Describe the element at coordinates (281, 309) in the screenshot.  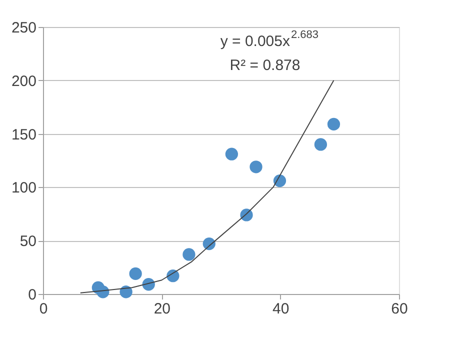
I see `x-tick-label: 40` at that location.